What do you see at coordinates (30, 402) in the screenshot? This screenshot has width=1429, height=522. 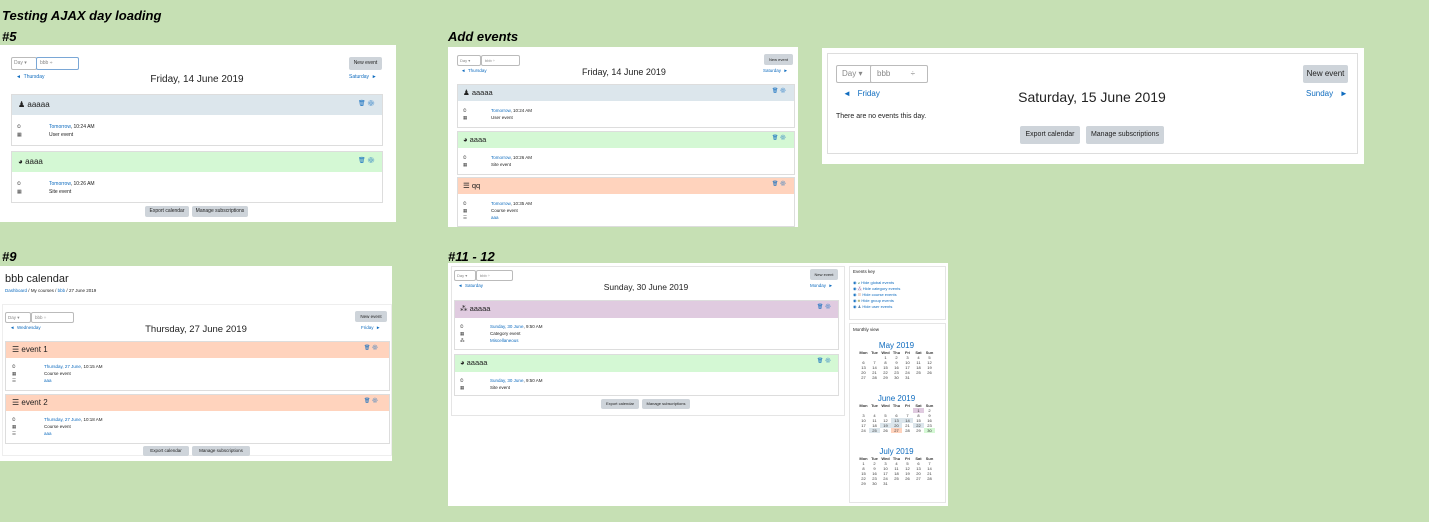 I see `event-title: ☰ event 2` at bounding box center [30, 402].